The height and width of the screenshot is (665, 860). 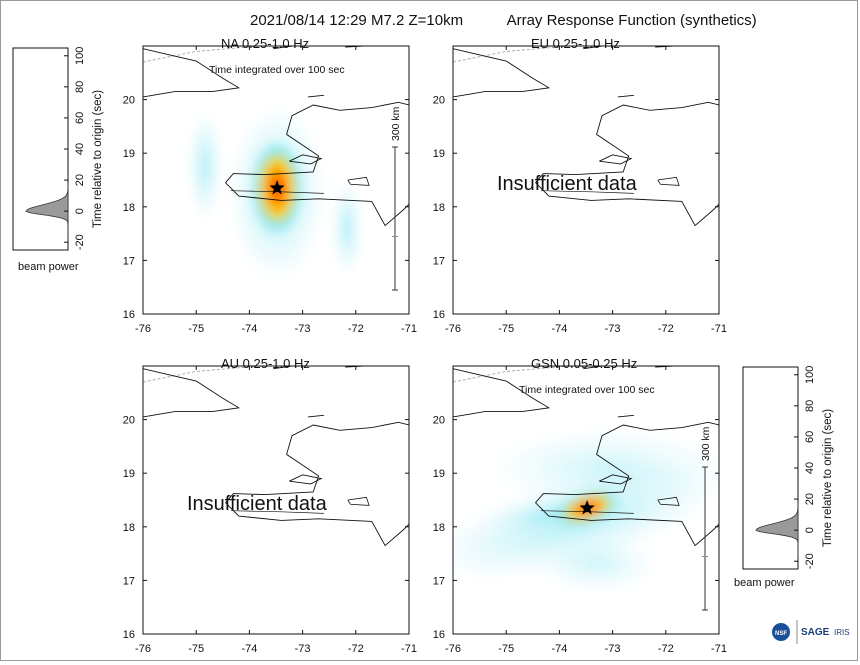 What do you see at coordinates (815, 632) in the screenshot?
I see `sage-logo-text: SAGE` at bounding box center [815, 632].